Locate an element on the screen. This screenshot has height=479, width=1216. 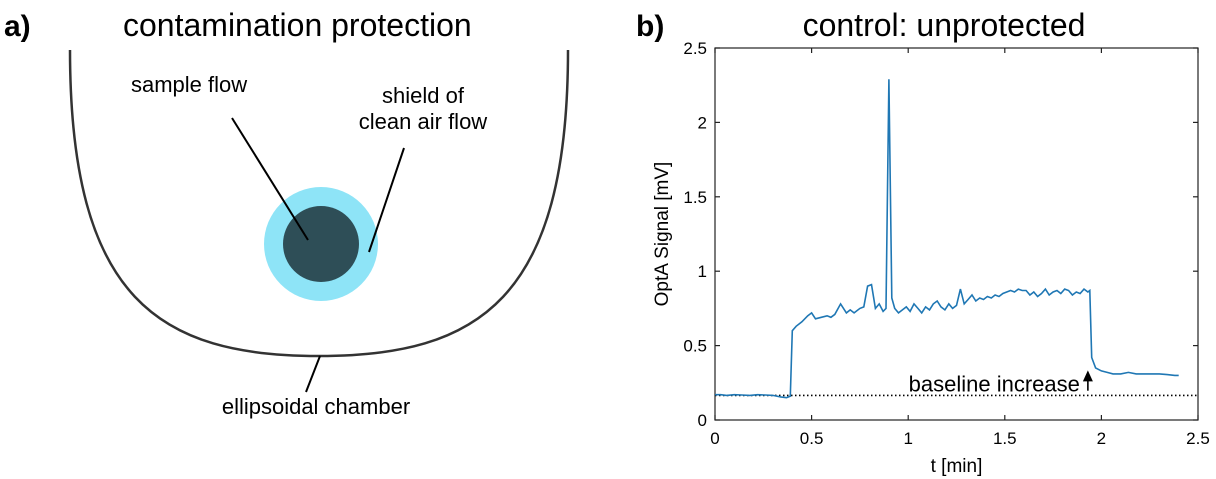
x-tick-label: 1.5 is located at coordinates (1005, 438).